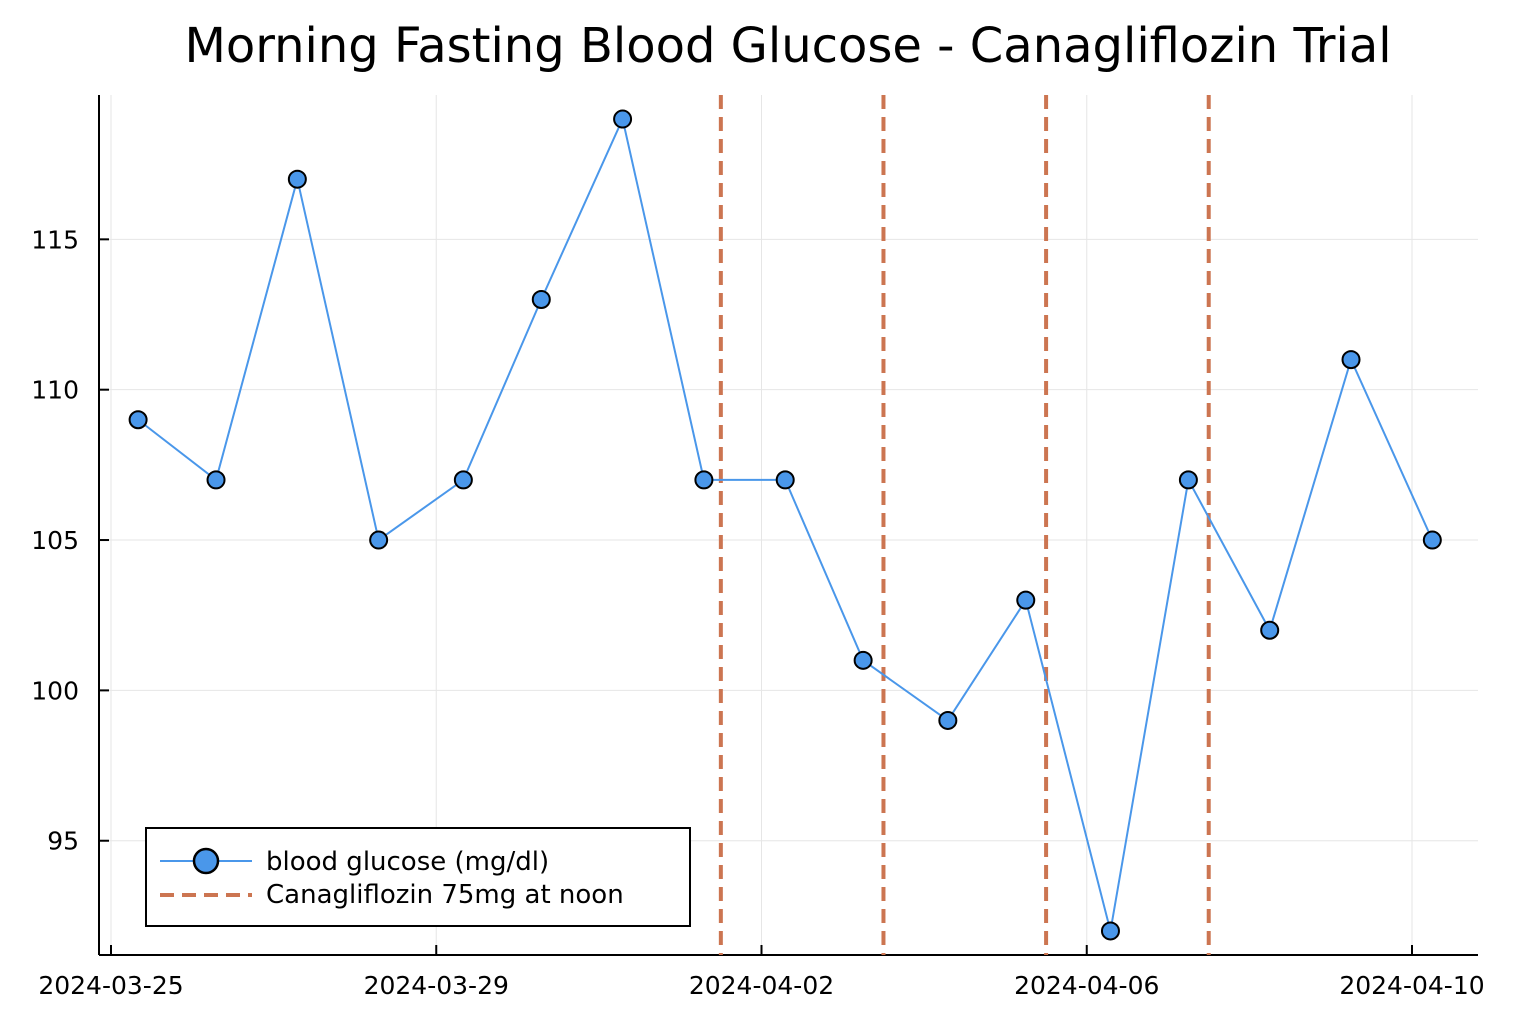 The image size is (1524, 1019). Describe the element at coordinates (407, 862) in the screenshot. I see `legend-label-glucose: blood glucose (mg/dl)` at that location.